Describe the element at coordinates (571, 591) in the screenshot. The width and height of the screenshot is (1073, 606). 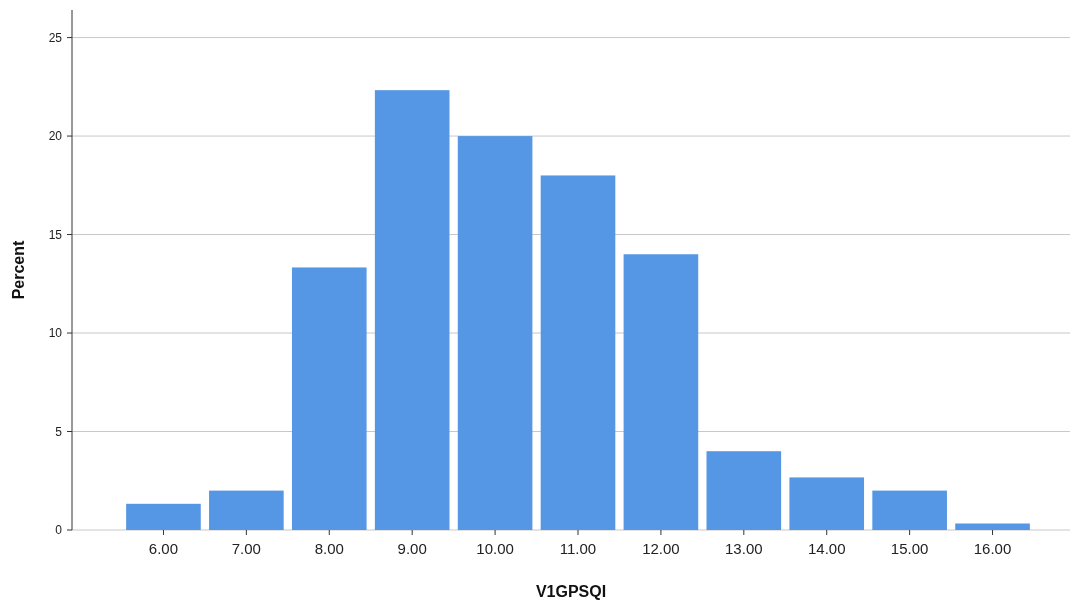
I see `x-axis-title: V1GPSQI` at that location.